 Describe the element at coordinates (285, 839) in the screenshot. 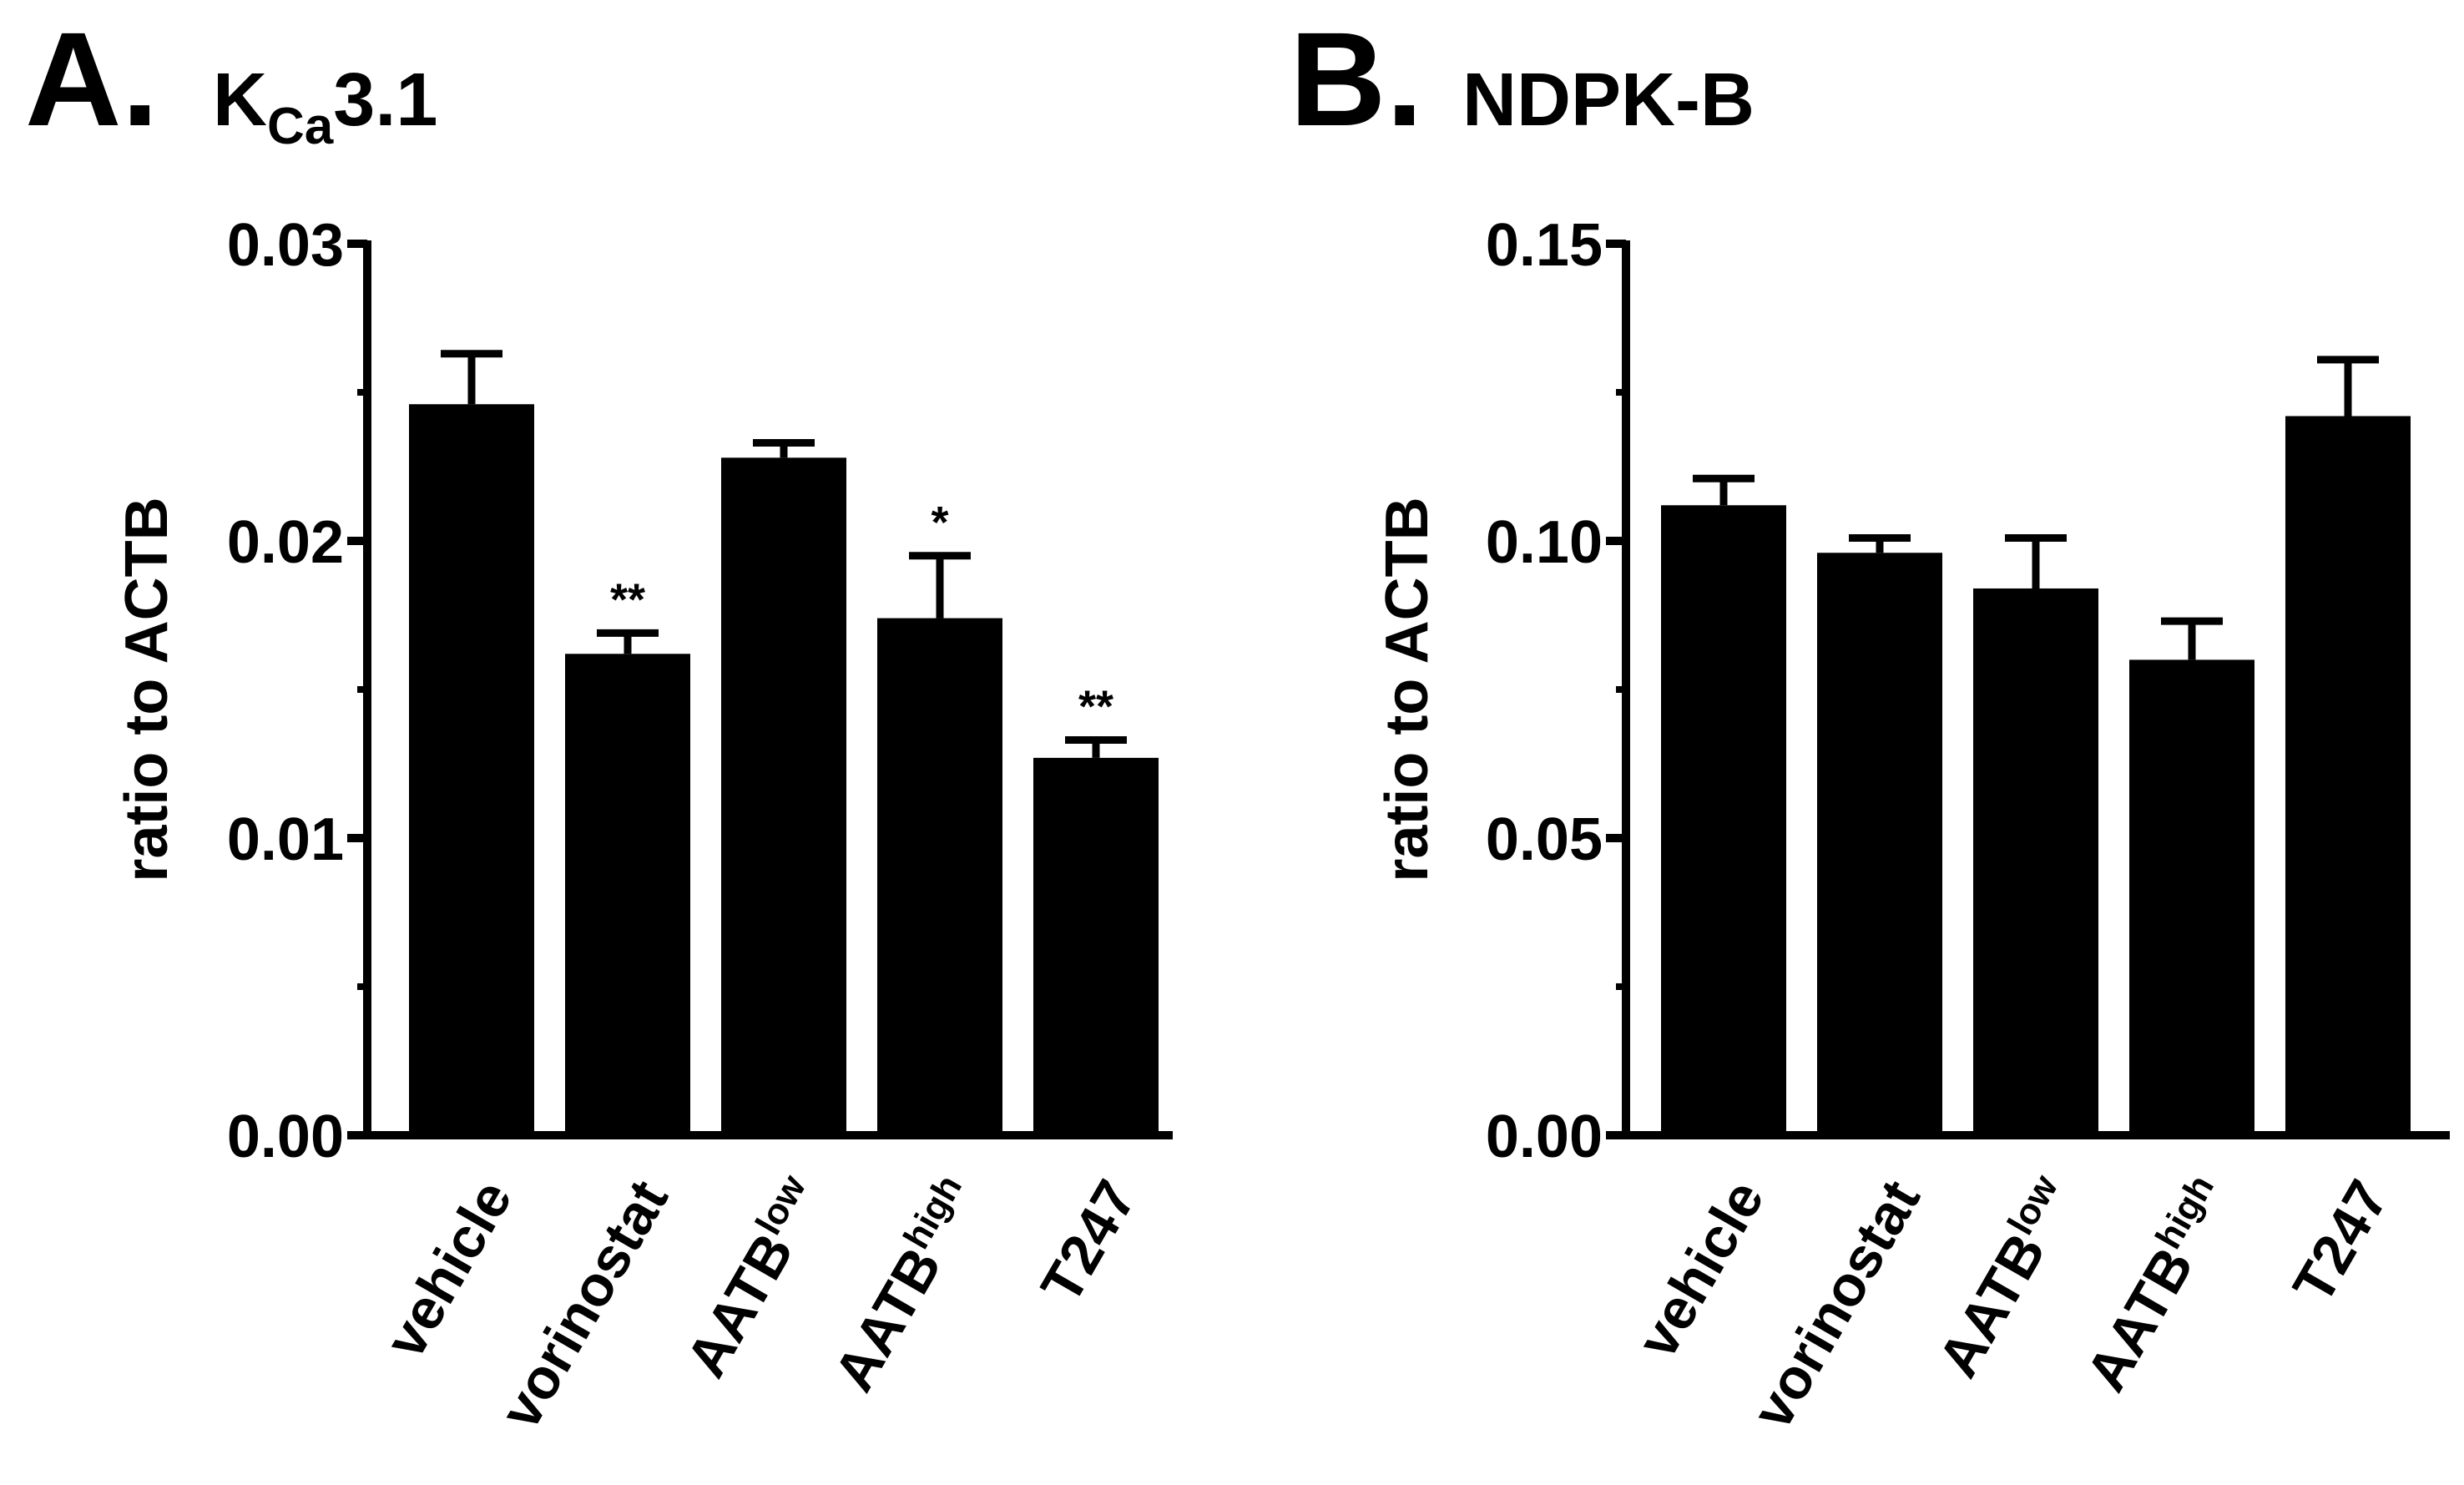

I see `y-tick-label: 0.01` at that location.